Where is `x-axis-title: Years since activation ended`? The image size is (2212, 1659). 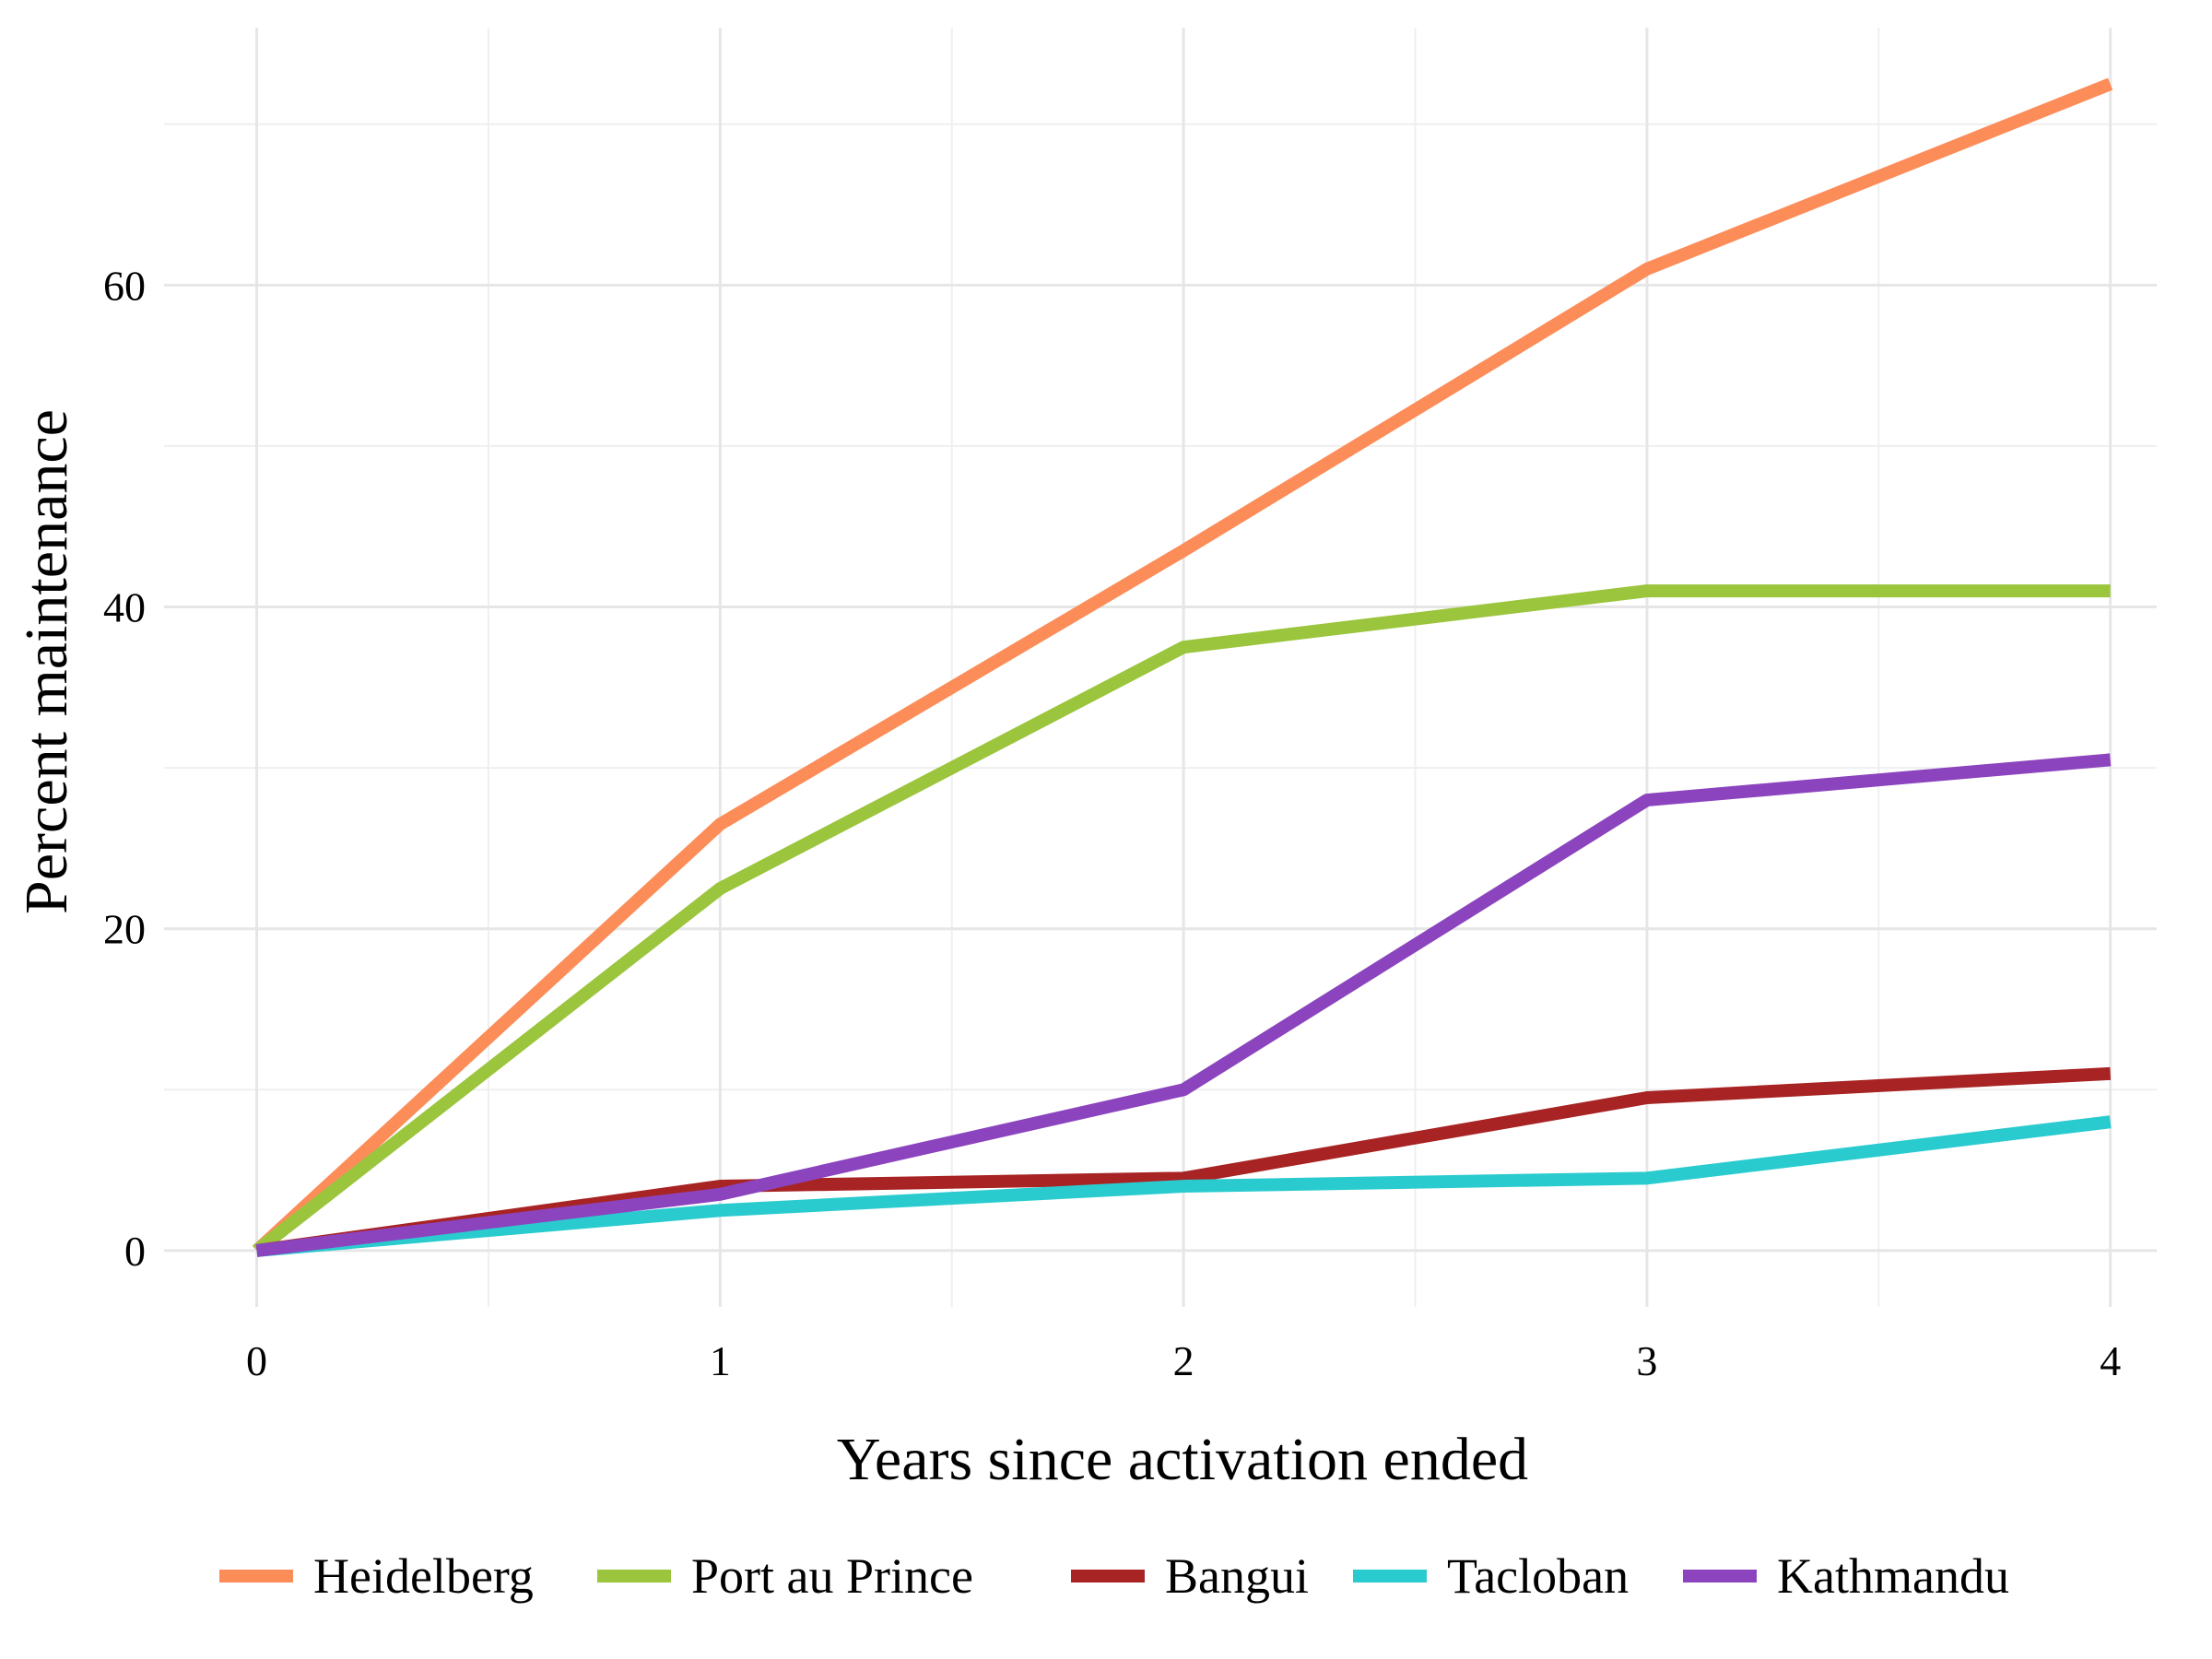 x-axis-title: Years since activation ended is located at coordinates (1182, 1459).